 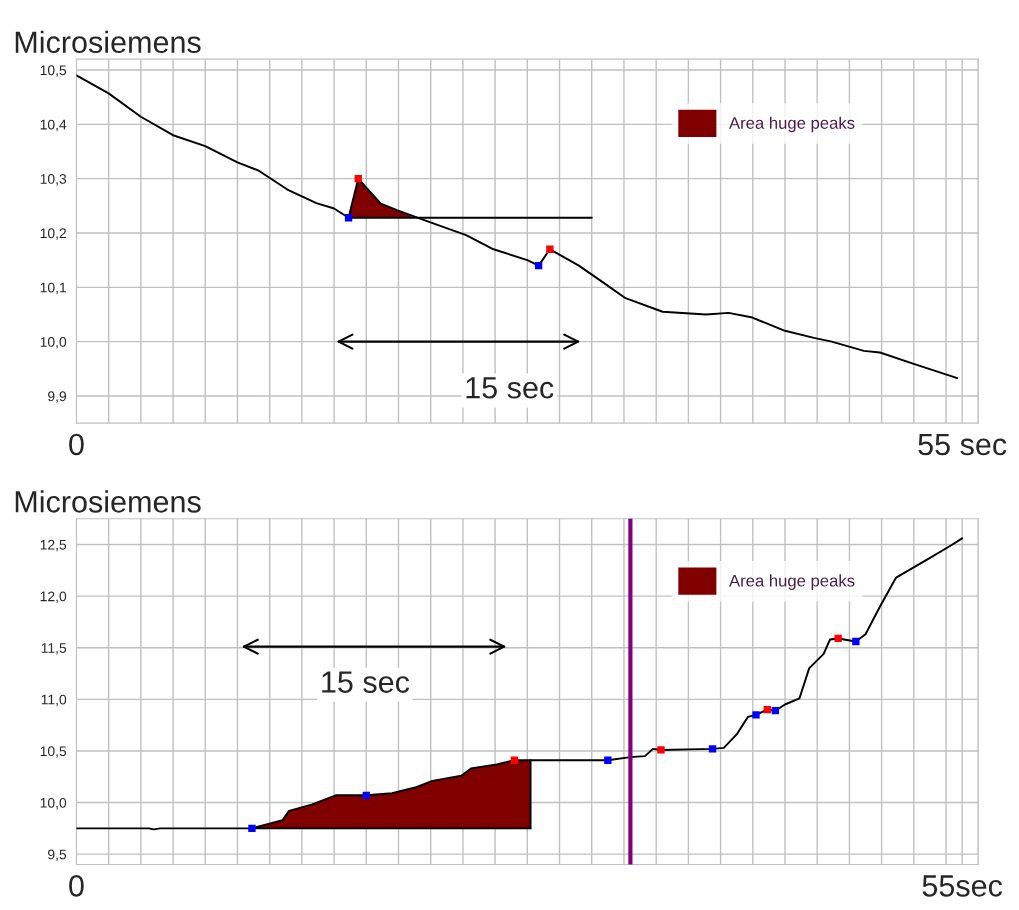 I want to click on y-tick-label: 11,5, so click(x=54, y=649).